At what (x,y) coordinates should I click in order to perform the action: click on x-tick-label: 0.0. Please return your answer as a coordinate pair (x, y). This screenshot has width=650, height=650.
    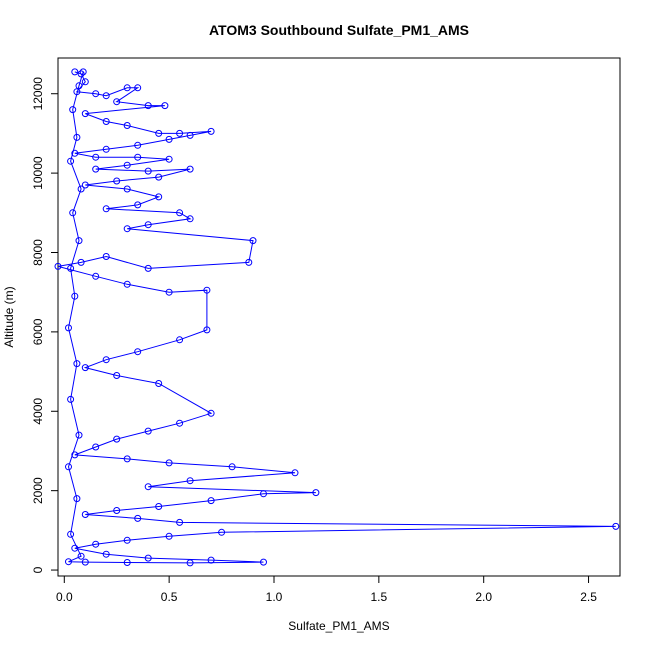
    Looking at the image, I should click on (64, 597).